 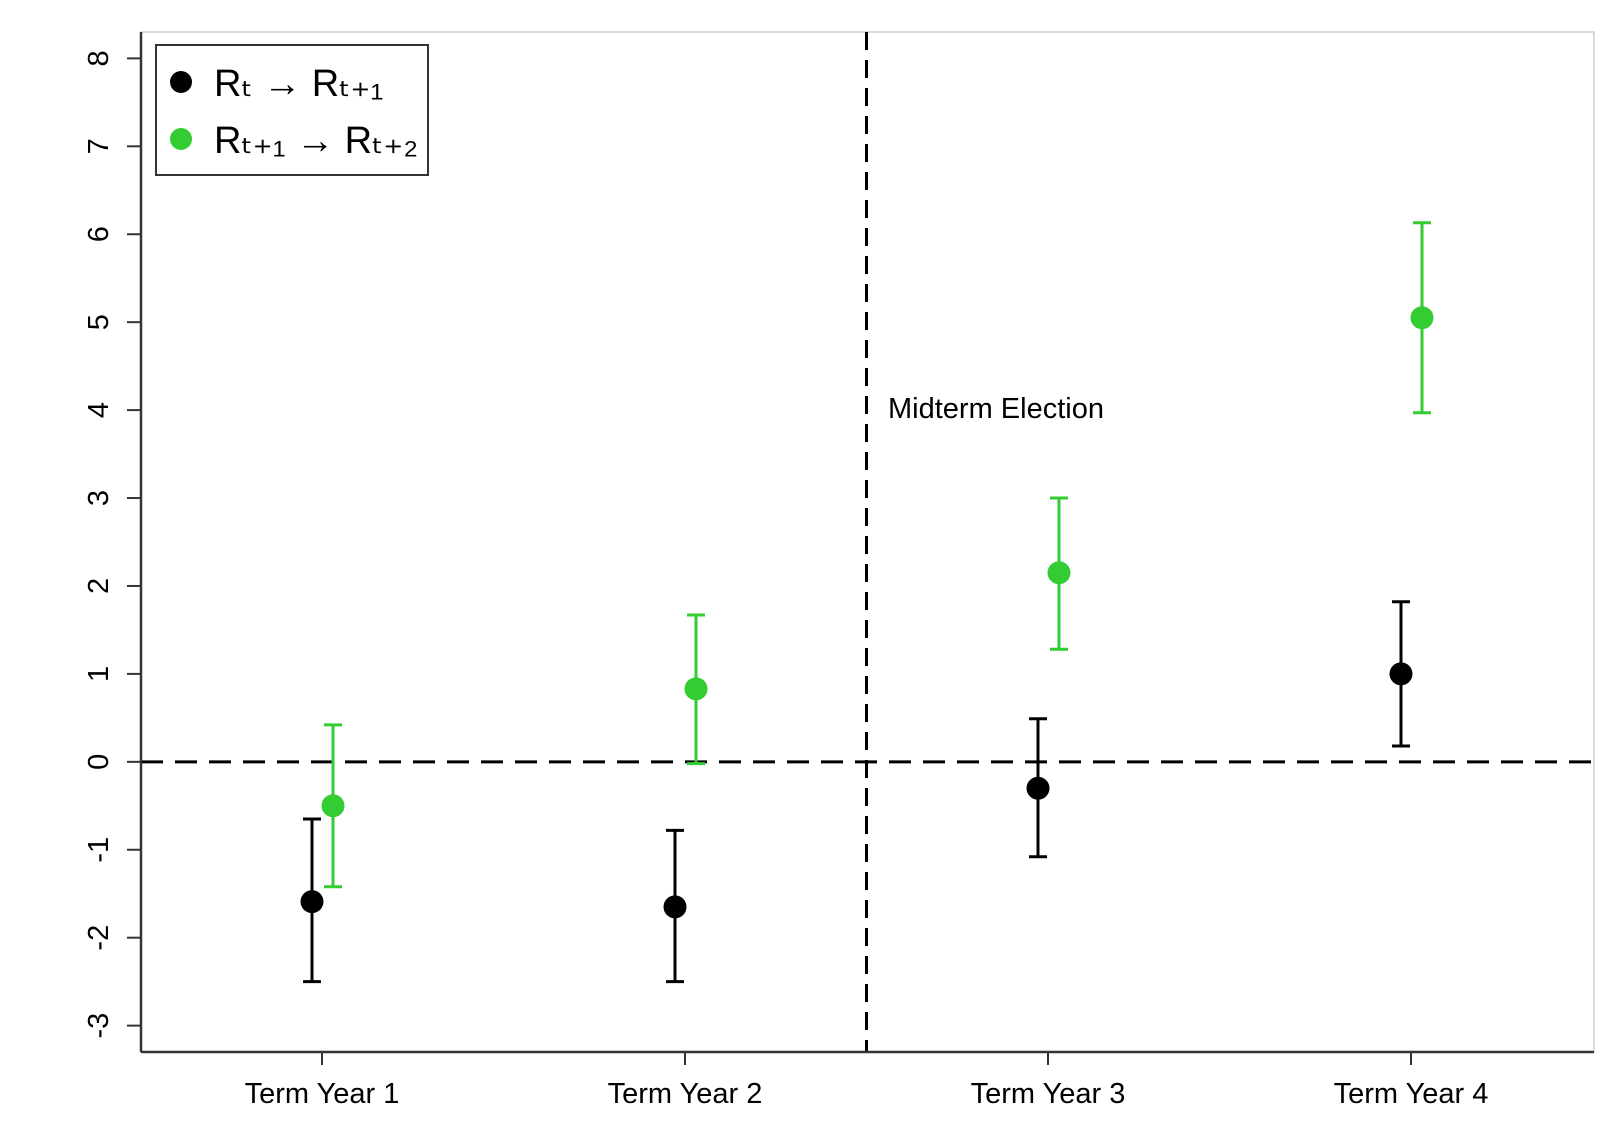 I want to click on y-tick-label: 4, so click(x=99, y=410).